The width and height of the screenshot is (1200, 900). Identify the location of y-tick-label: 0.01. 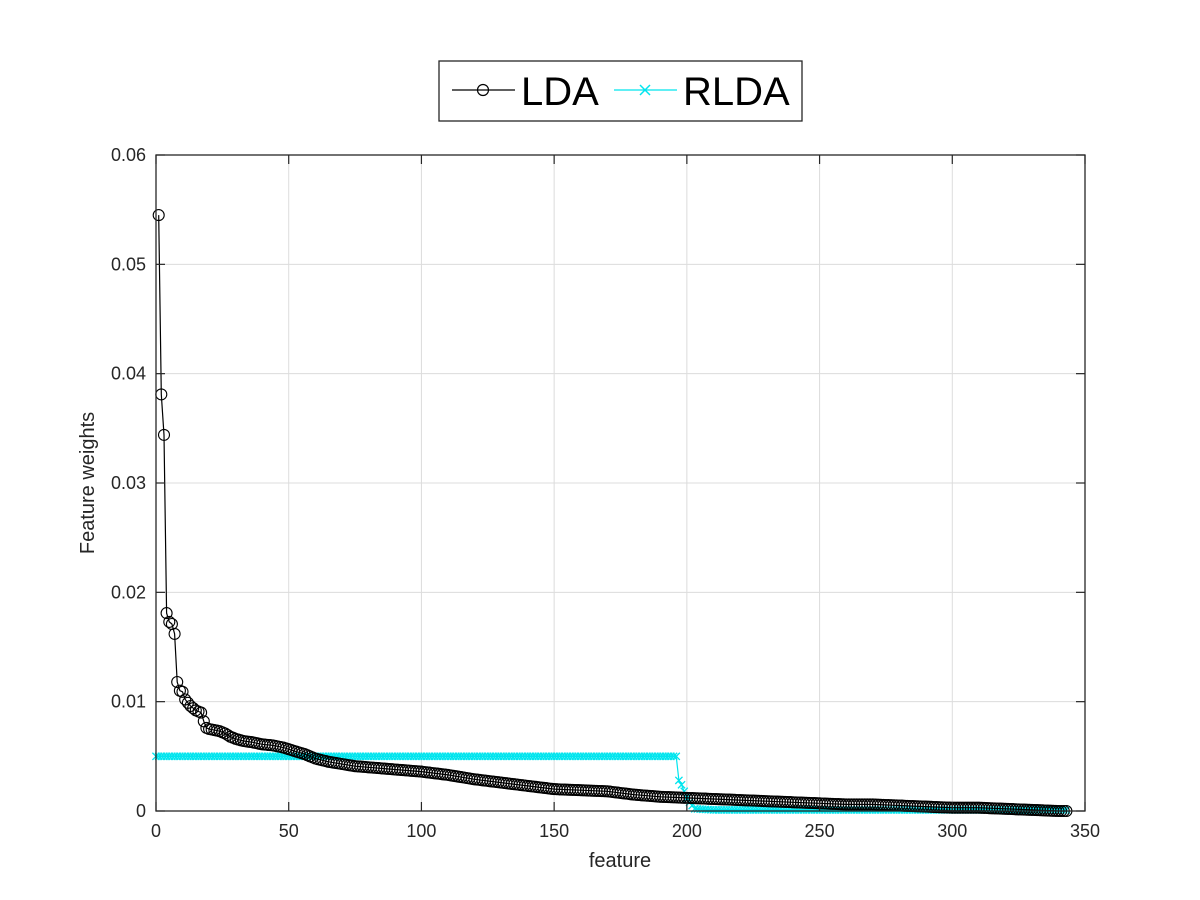
(128, 702).